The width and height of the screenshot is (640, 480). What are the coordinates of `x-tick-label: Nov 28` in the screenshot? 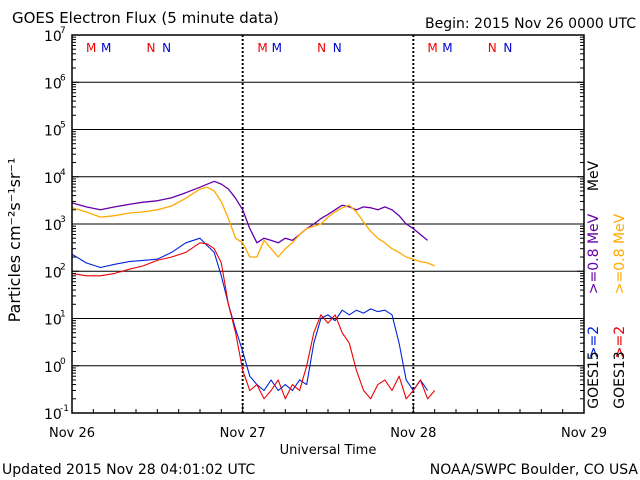 It's located at (413, 433).